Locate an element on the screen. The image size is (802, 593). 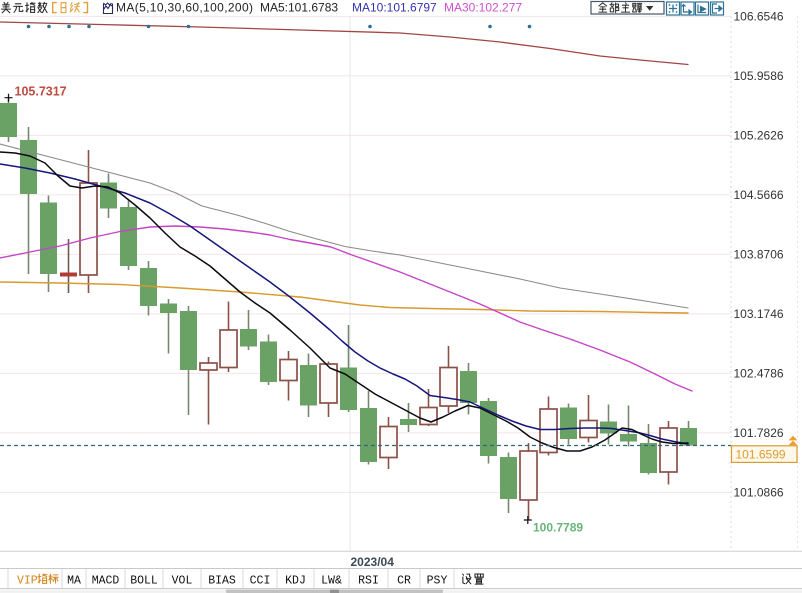
svg-text: 106.6546 is located at coordinates (759, 17).